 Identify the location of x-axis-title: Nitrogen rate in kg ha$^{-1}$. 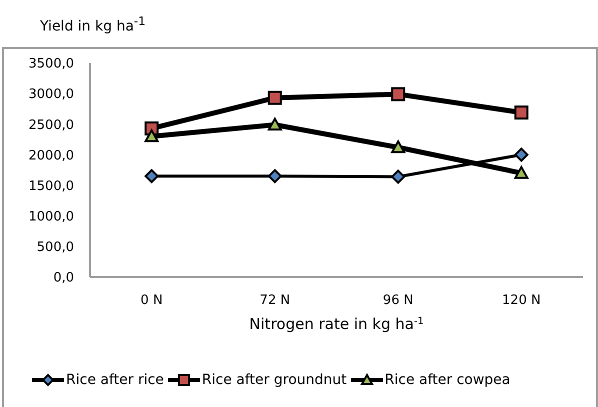
(336, 324).